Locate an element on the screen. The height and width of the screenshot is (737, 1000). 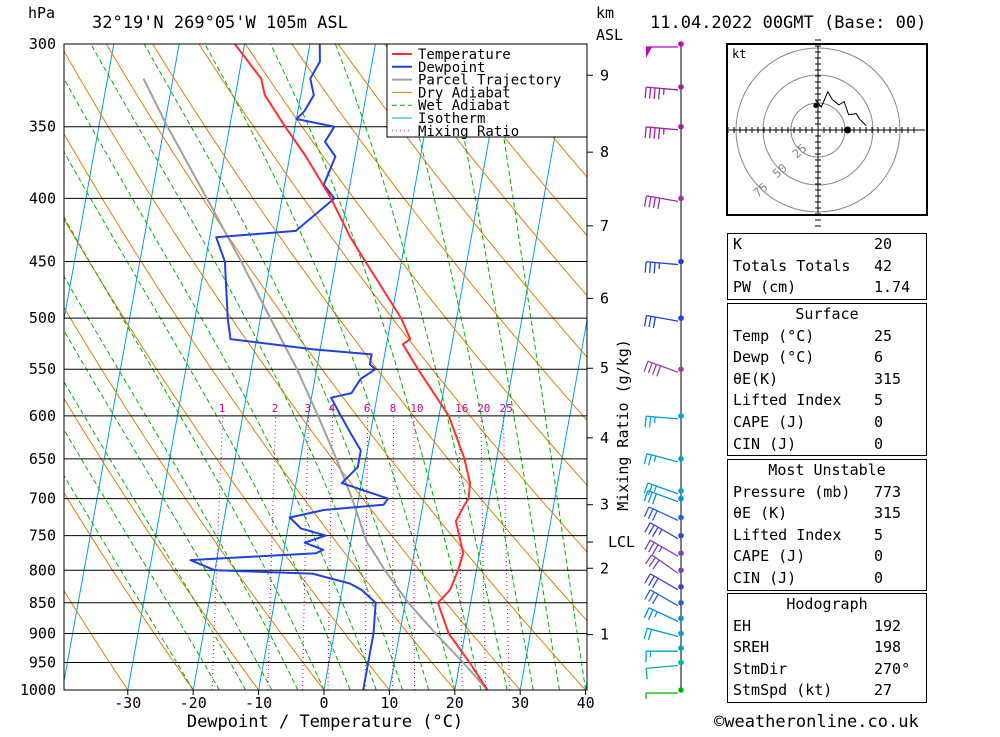
legend-entry: Mixing Ratio is located at coordinates (468, 132).